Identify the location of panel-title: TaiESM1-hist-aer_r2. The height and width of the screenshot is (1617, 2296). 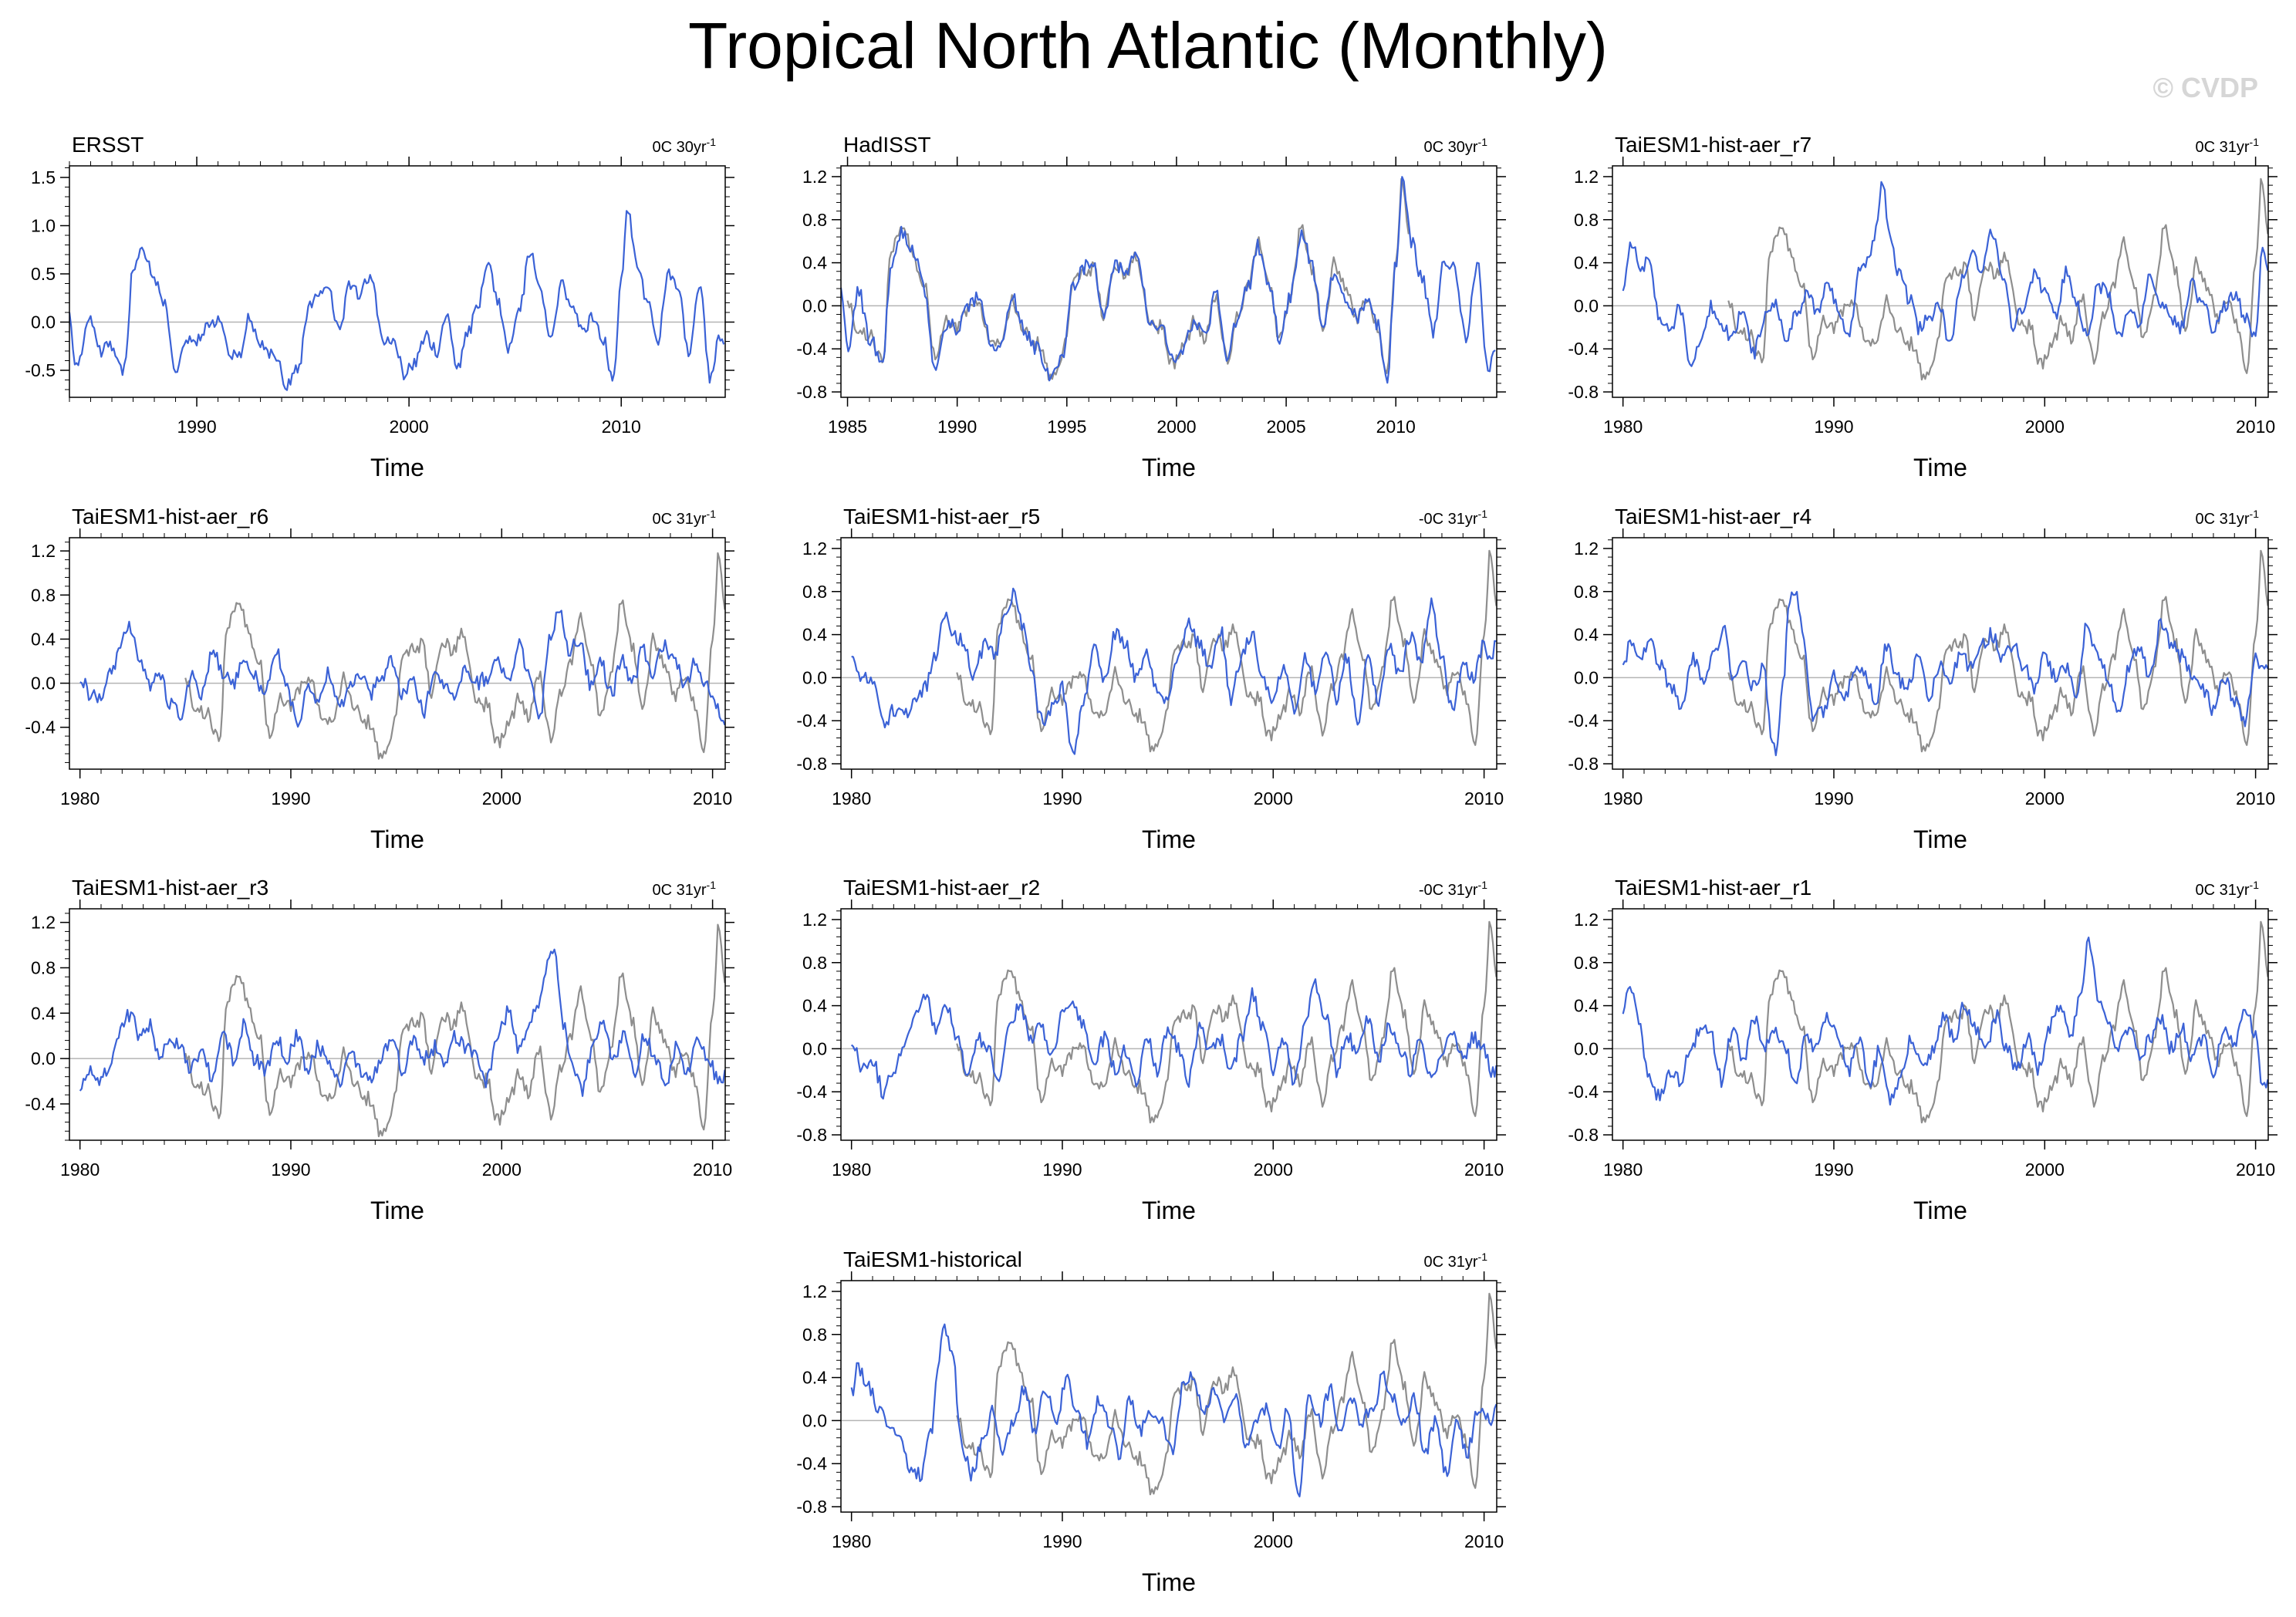
(941, 888).